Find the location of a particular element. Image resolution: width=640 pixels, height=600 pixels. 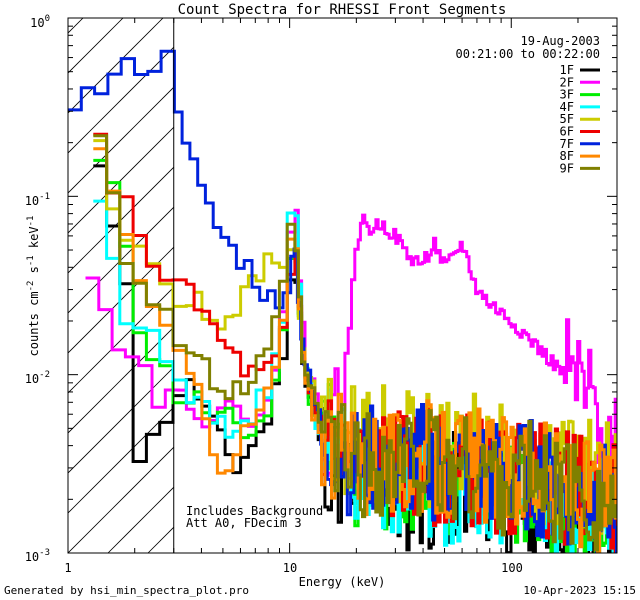

y-axis-tick-labels: 10⁰ 10⁻¹ 10⁻² 10⁻³ is located at coordinates (37, 289).